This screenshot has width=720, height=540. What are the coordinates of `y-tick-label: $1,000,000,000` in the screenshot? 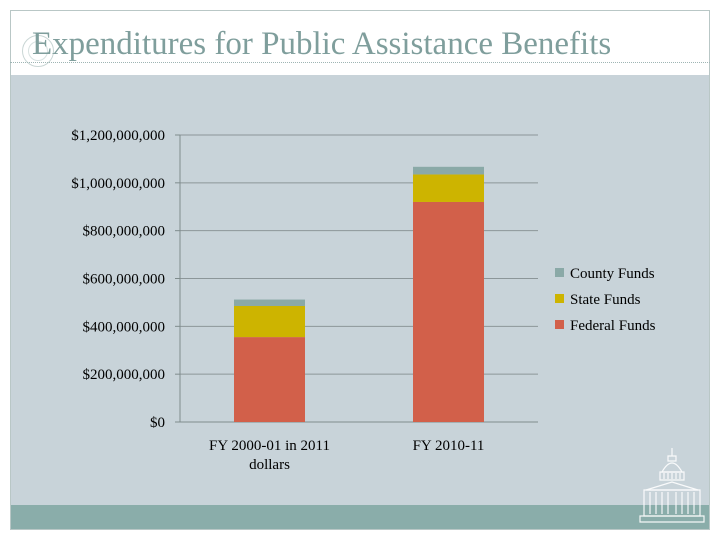 It's located at (118, 184).